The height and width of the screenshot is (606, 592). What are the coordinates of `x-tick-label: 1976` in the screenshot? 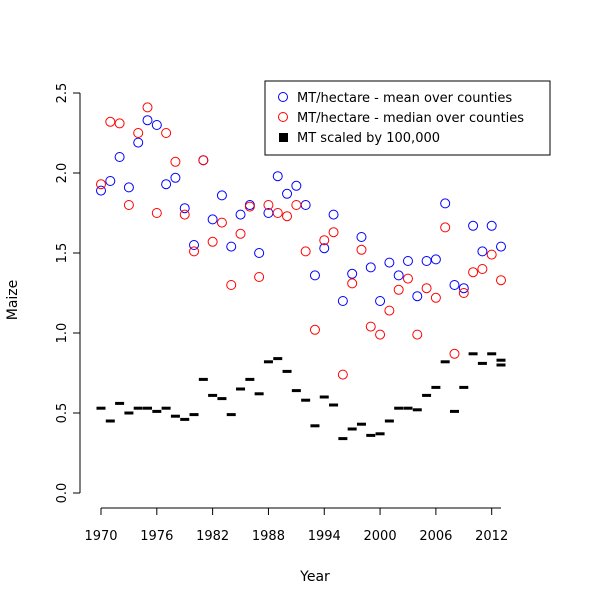 It's located at (156, 536).